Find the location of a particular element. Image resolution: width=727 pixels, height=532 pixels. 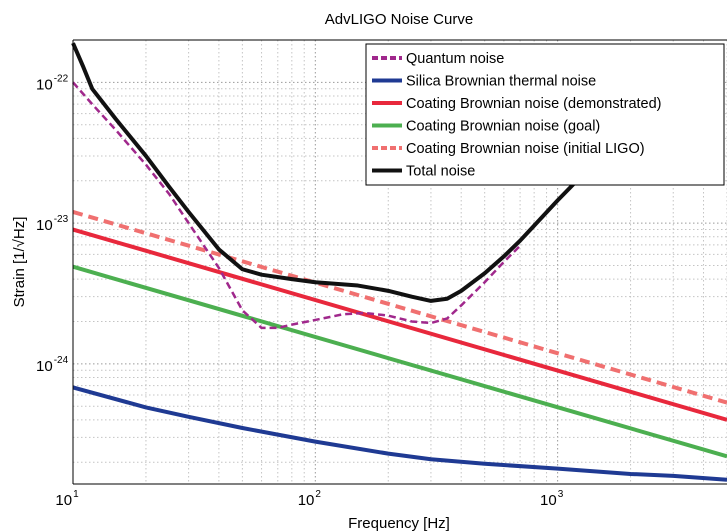

y-tick-label: 10-24 is located at coordinates (52, 365).